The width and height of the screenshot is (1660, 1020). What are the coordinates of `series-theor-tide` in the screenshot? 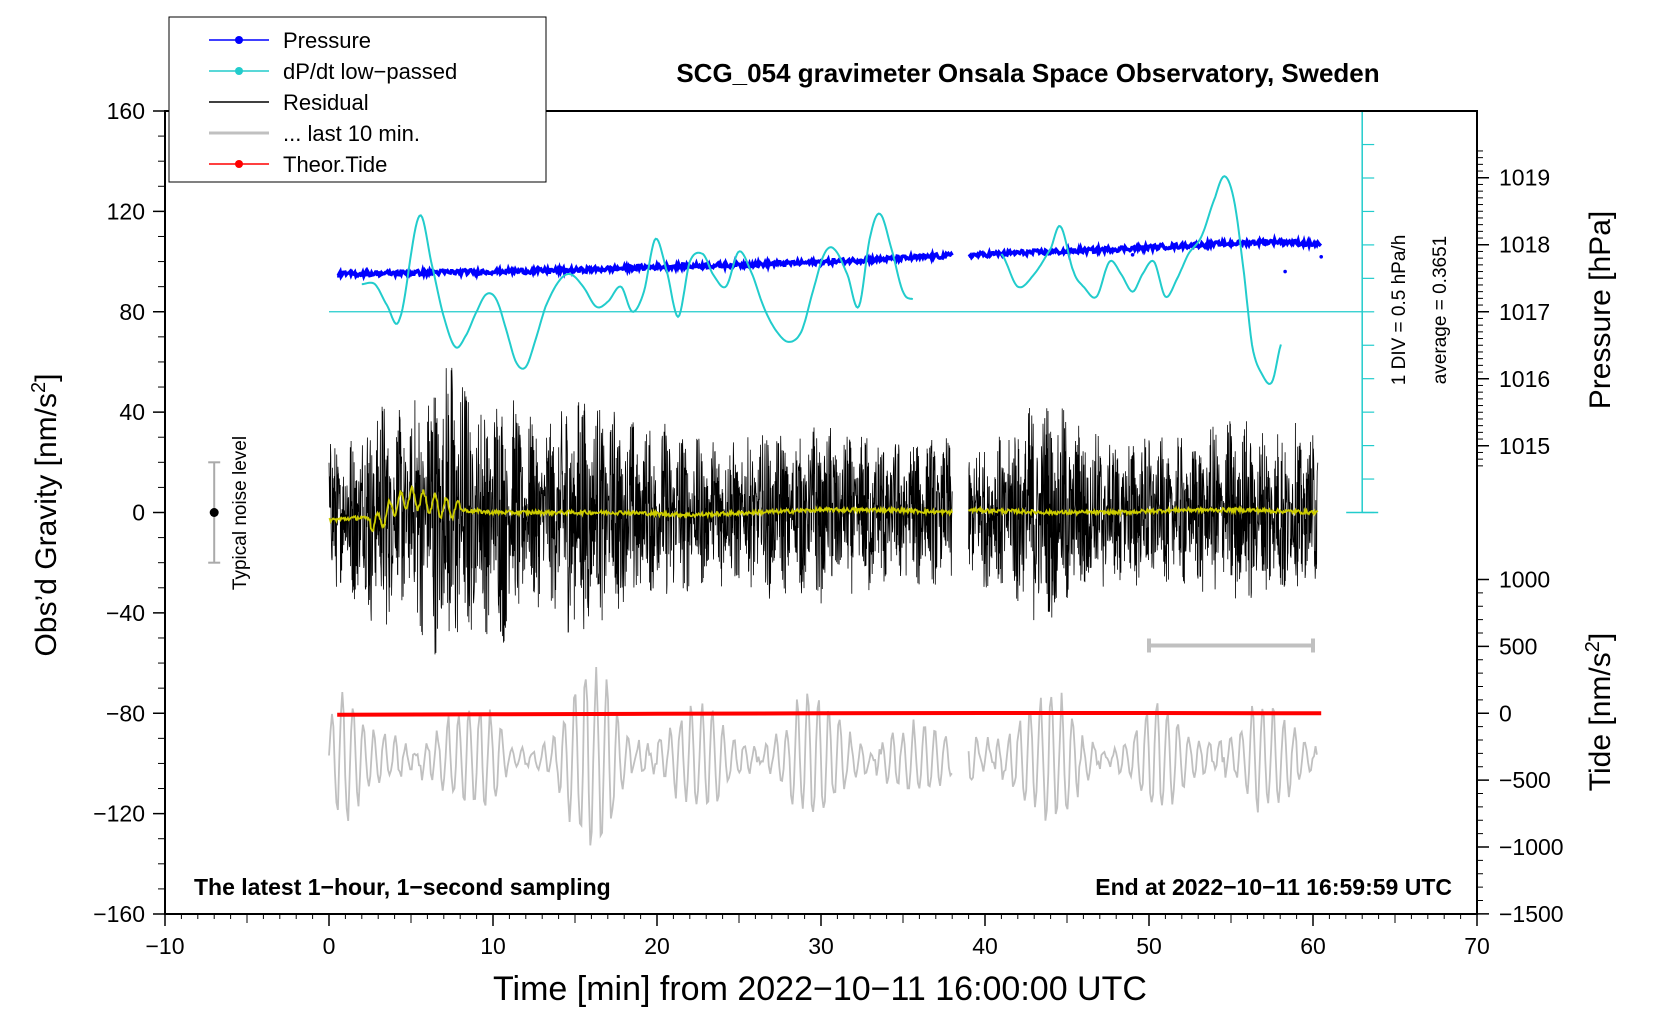 It's located at (829, 714).